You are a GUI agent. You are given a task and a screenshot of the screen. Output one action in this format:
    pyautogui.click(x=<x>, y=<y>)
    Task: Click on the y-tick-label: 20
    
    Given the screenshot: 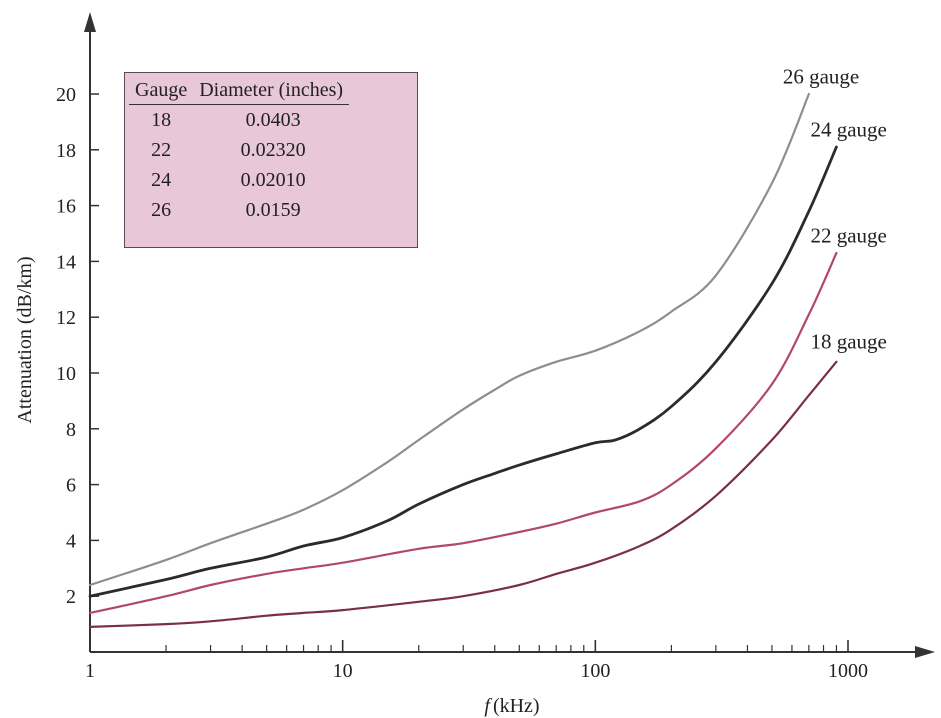 What is the action you would take?
    pyautogui.click(x=66, y=95)
    